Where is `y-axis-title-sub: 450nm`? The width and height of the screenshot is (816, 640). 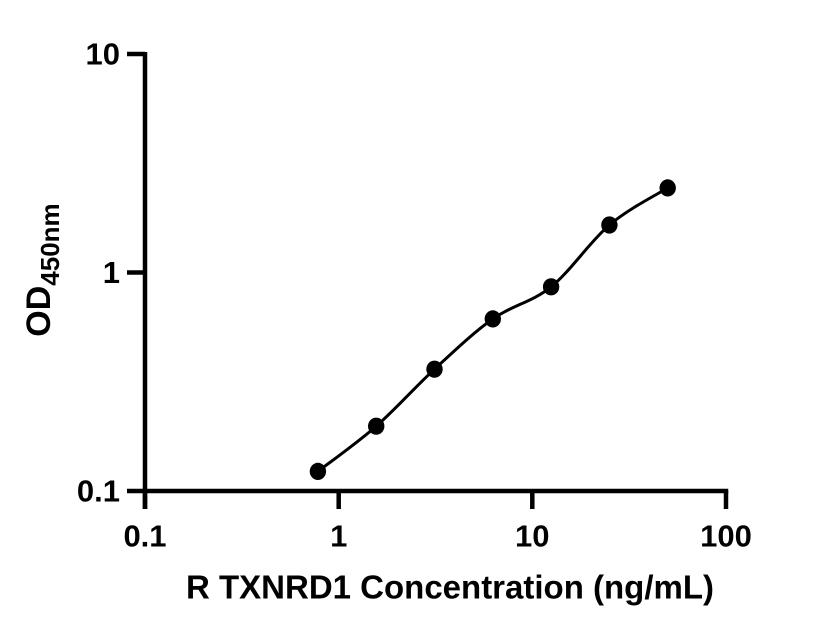
y-axis-title-sub: 450nm is located at coordinates (50, 244).